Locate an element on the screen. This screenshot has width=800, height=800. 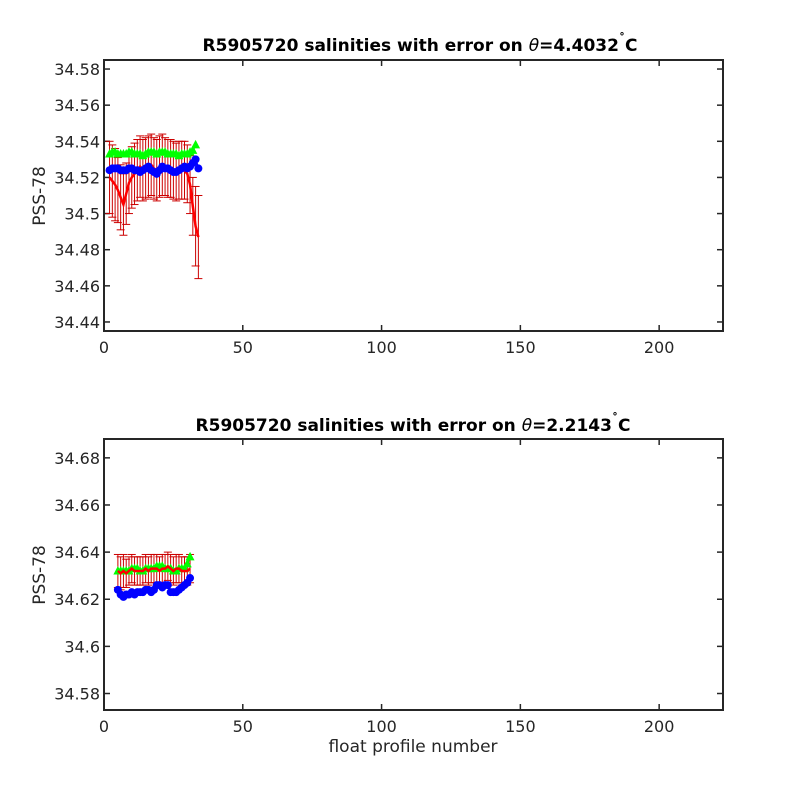
y-tick-label: 34.64 is located at coordinates (77, 552).